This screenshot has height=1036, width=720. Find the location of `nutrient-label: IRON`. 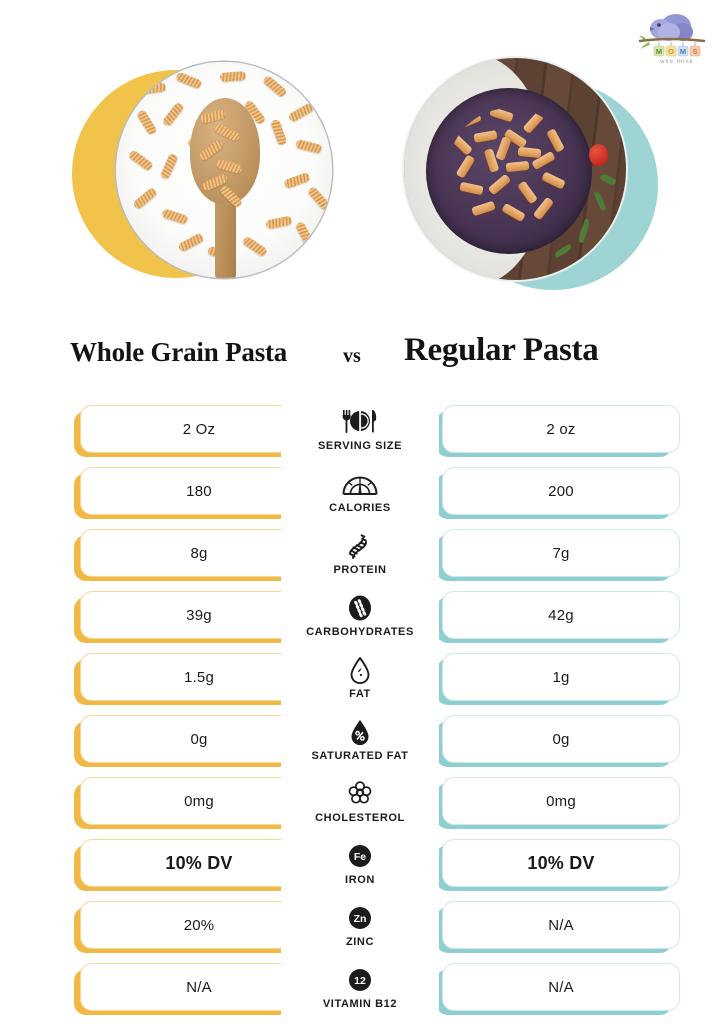

nutrient-label: IRON is located at coordinates (360, 879).